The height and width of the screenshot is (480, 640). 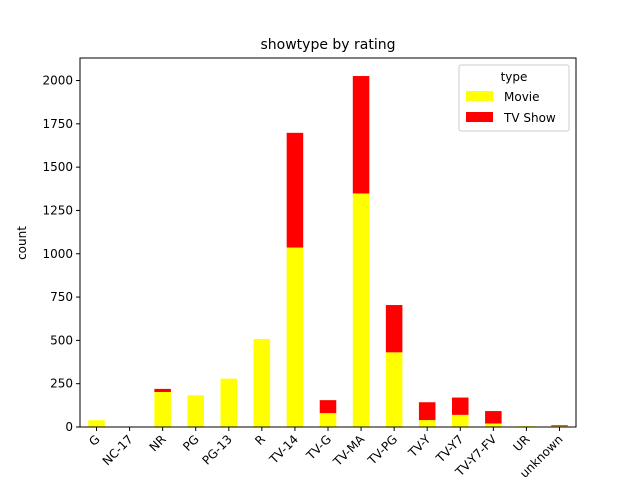 I want to click on y-tick-label: 1750, so click(x=57, y=124).